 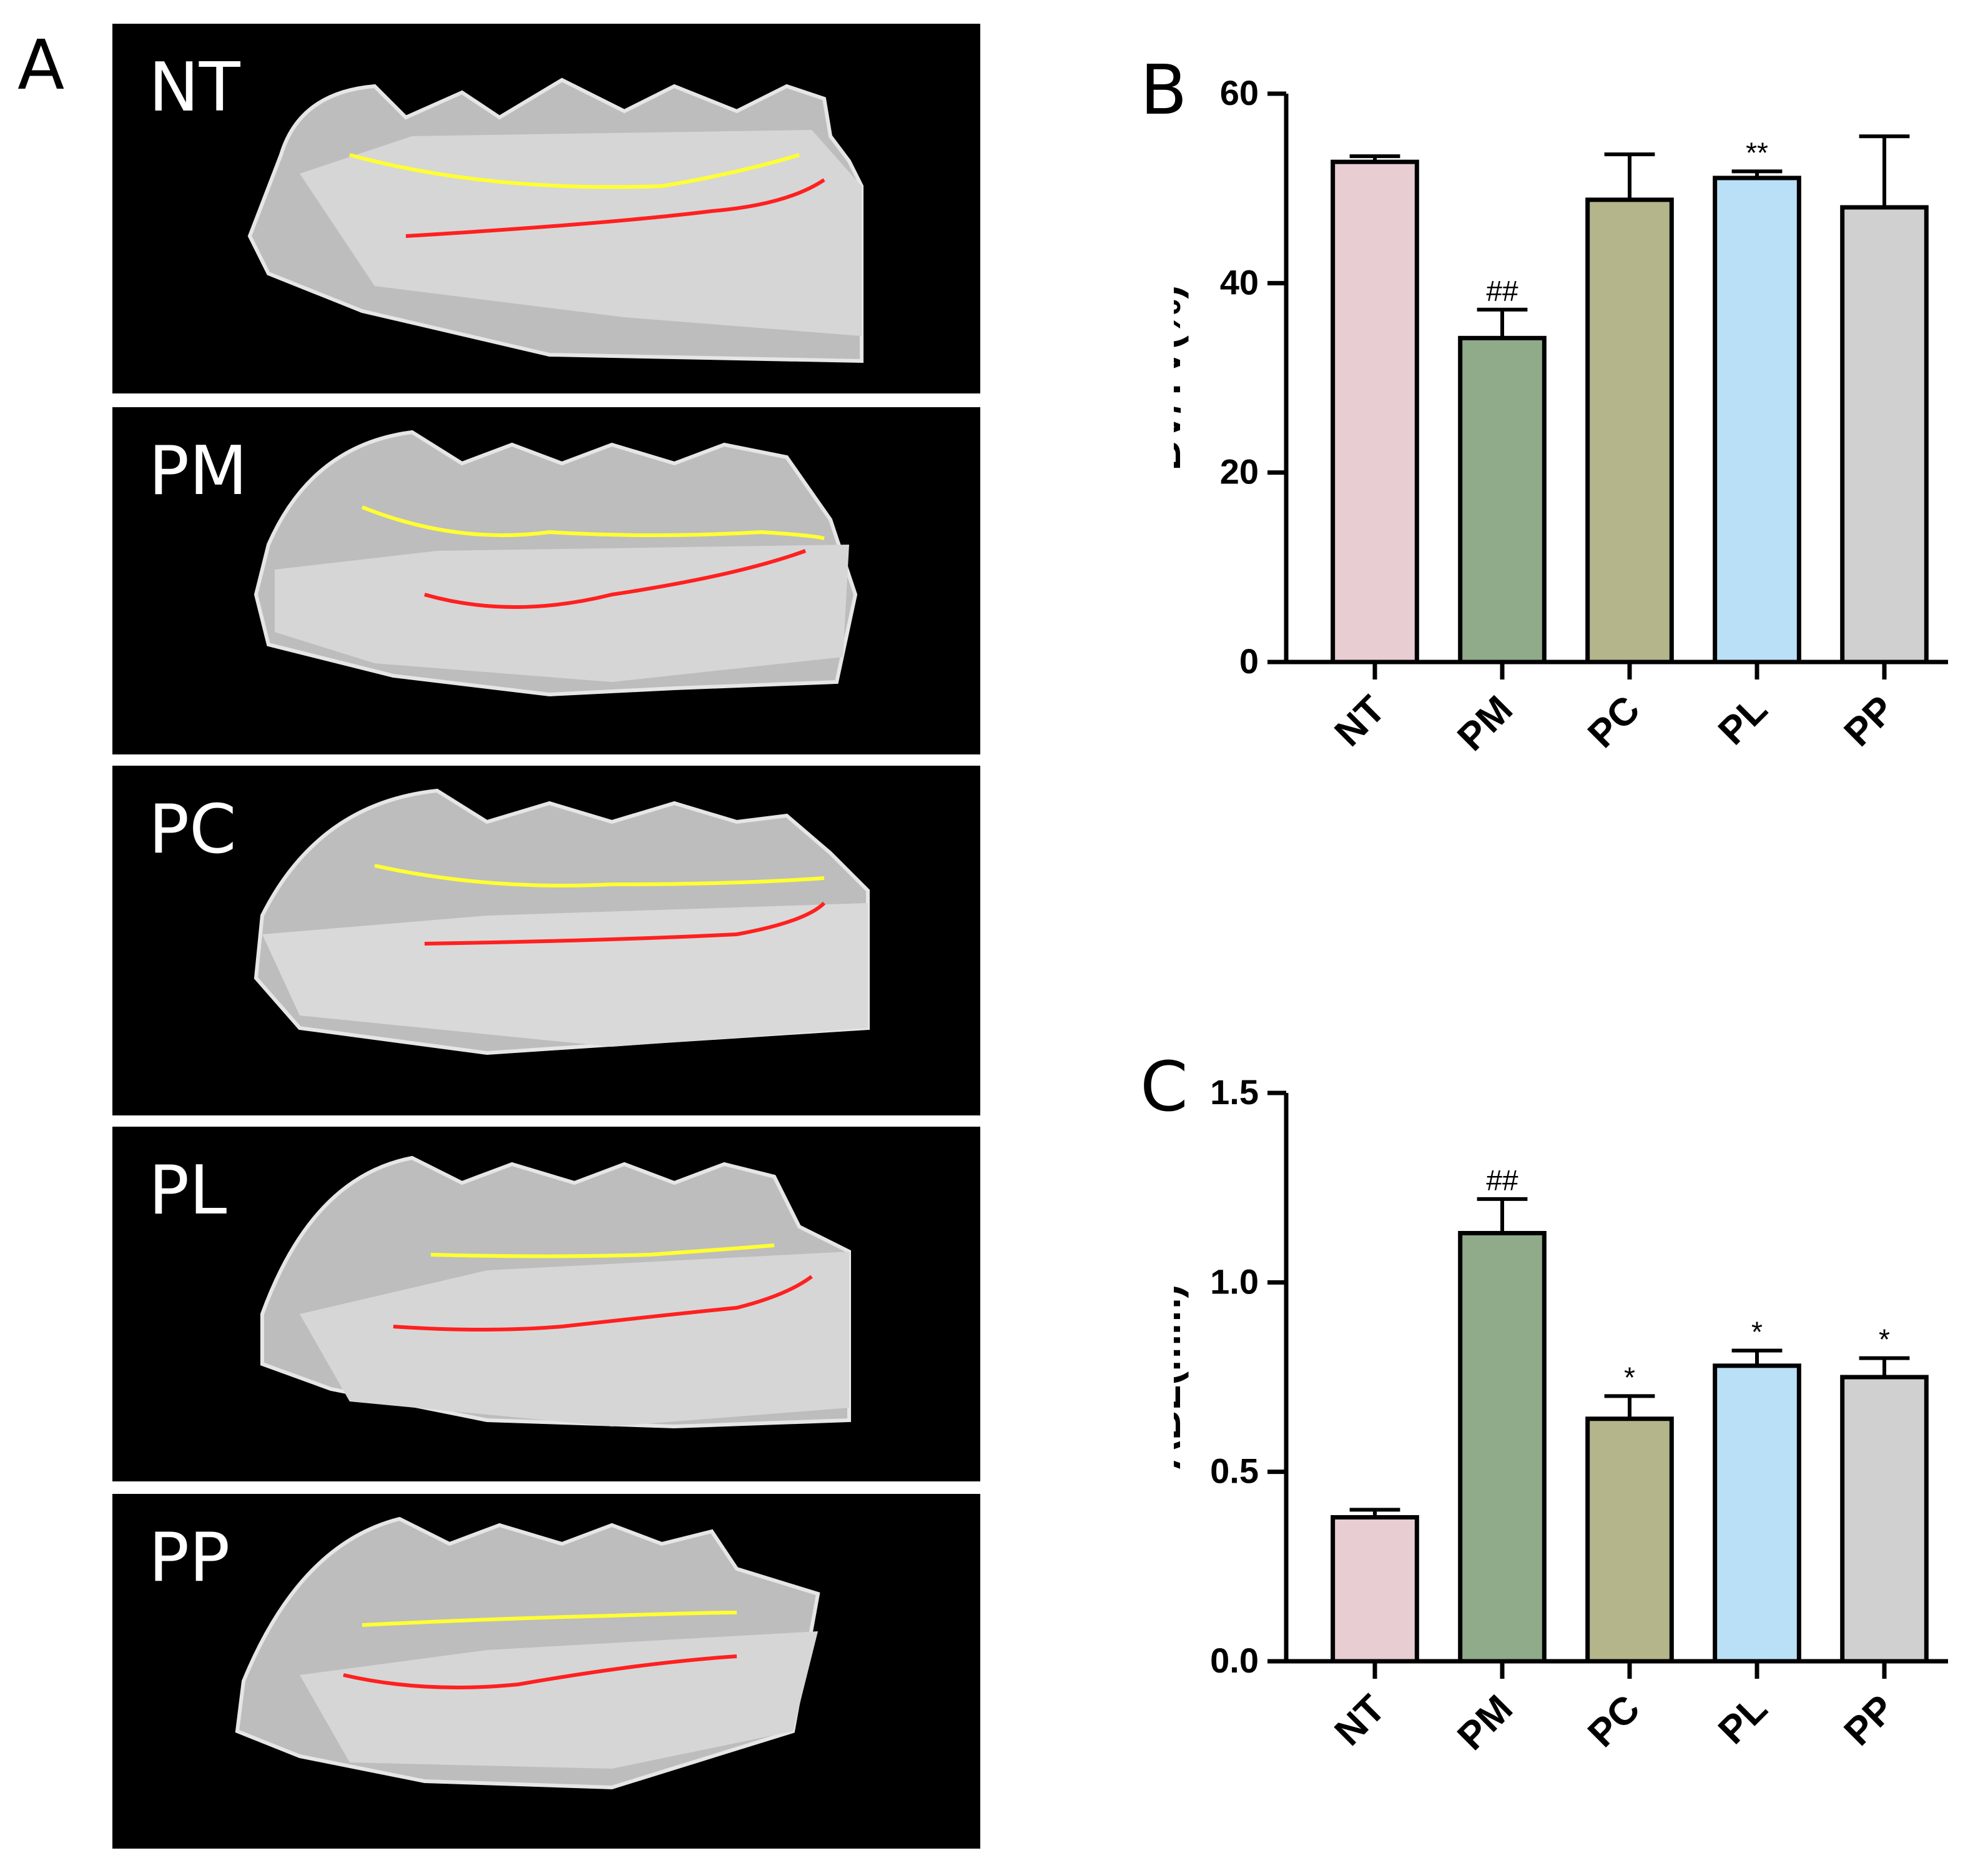 I want to click on ct-scan-pm: PM, so click(x=546, y=580).